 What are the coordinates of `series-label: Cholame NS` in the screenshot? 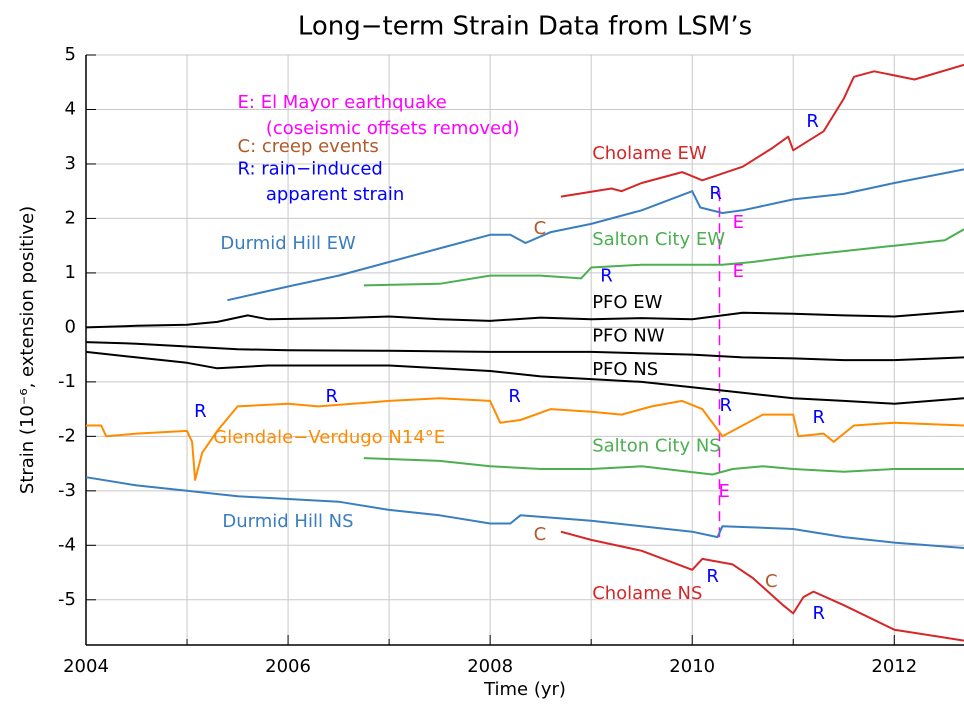 It's located at (647, 593).